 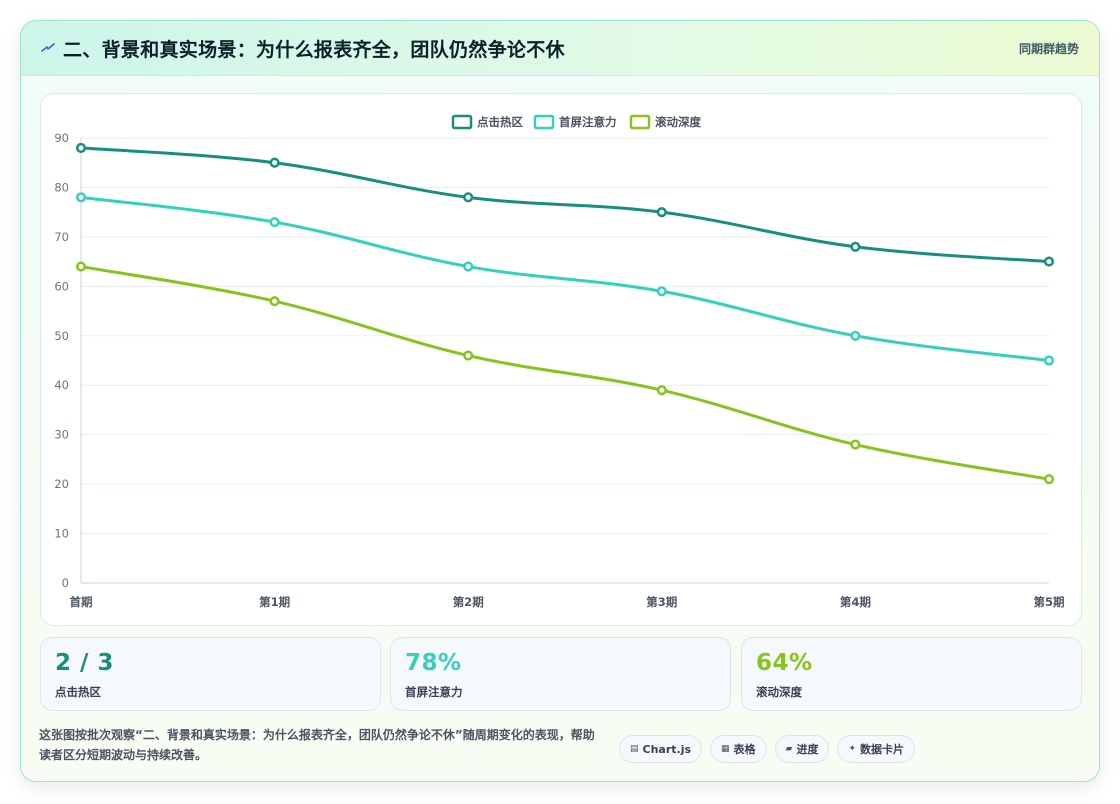 What do you see at coordinates (1048, 602) in the screenshot?
I see `x-tick-label: 第5期` at bounding box center [1048, 602].